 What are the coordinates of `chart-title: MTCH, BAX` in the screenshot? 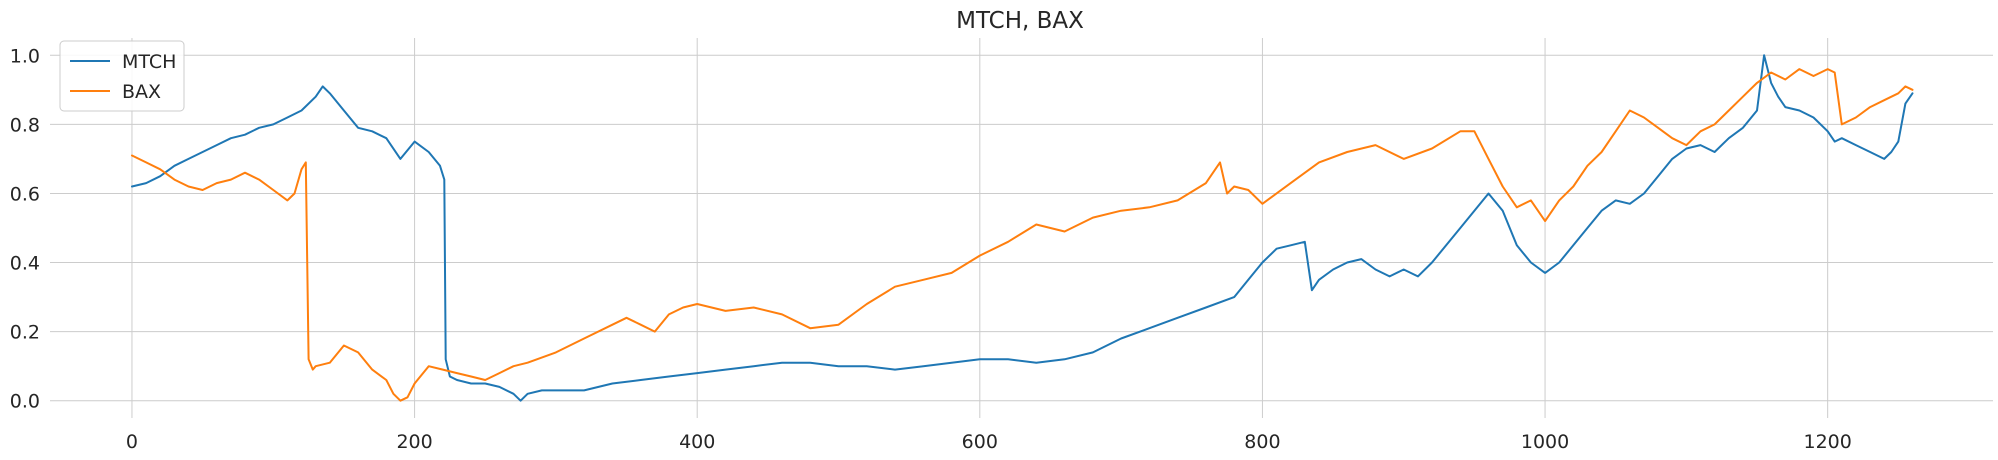 It's located at (1020, 21).